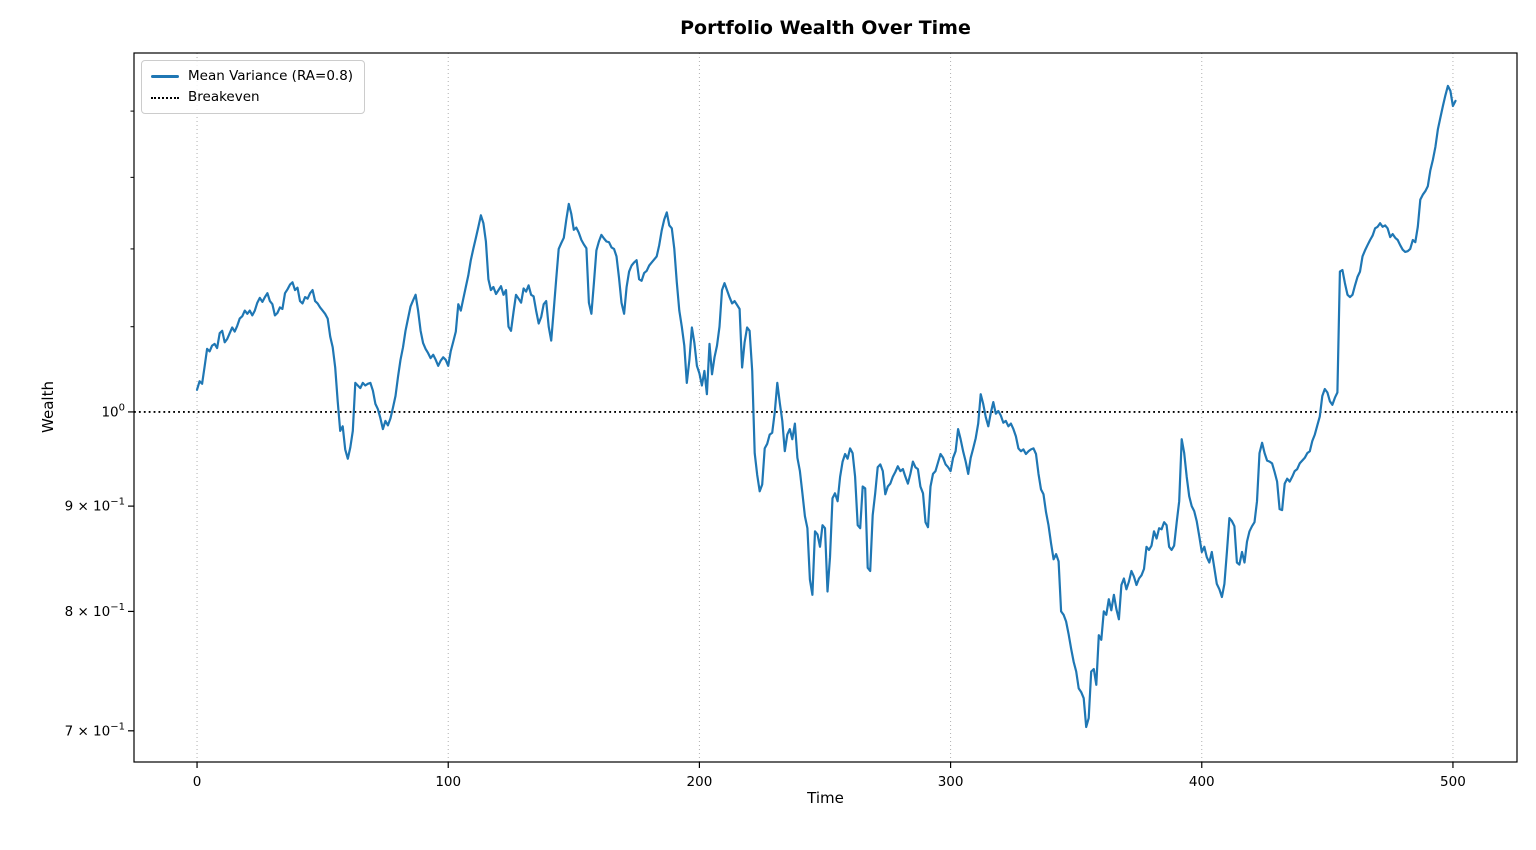 The height and width of the screenshot is (850, 1536). Describe the element at coordinates (1453, 782) in the screenshot. I see `svg-text: 500` at that location.